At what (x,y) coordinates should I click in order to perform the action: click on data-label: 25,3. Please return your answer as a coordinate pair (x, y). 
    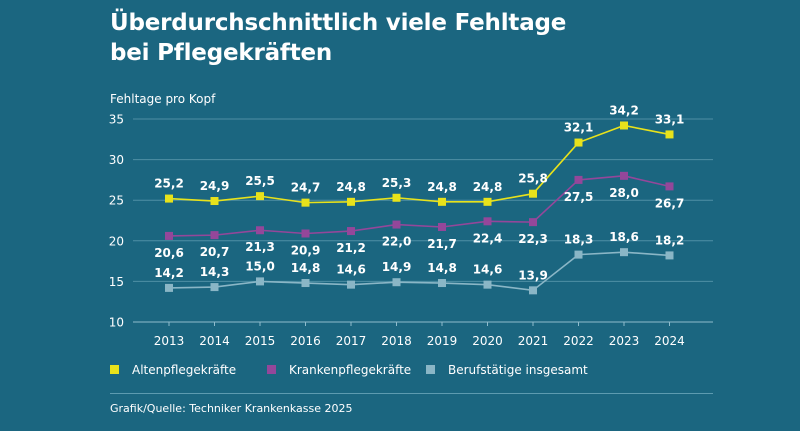
    Looking at the image, I should click on (397, 183).